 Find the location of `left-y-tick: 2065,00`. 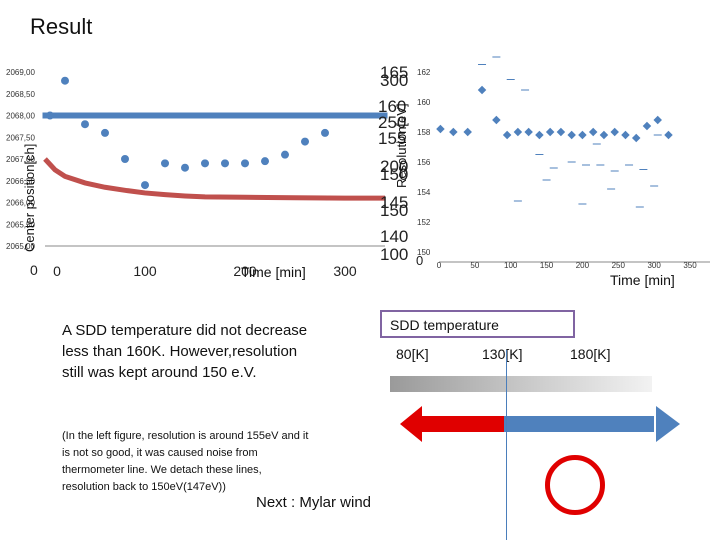

left-y-tick: 2065,00 is located at coordinates (20, 246).